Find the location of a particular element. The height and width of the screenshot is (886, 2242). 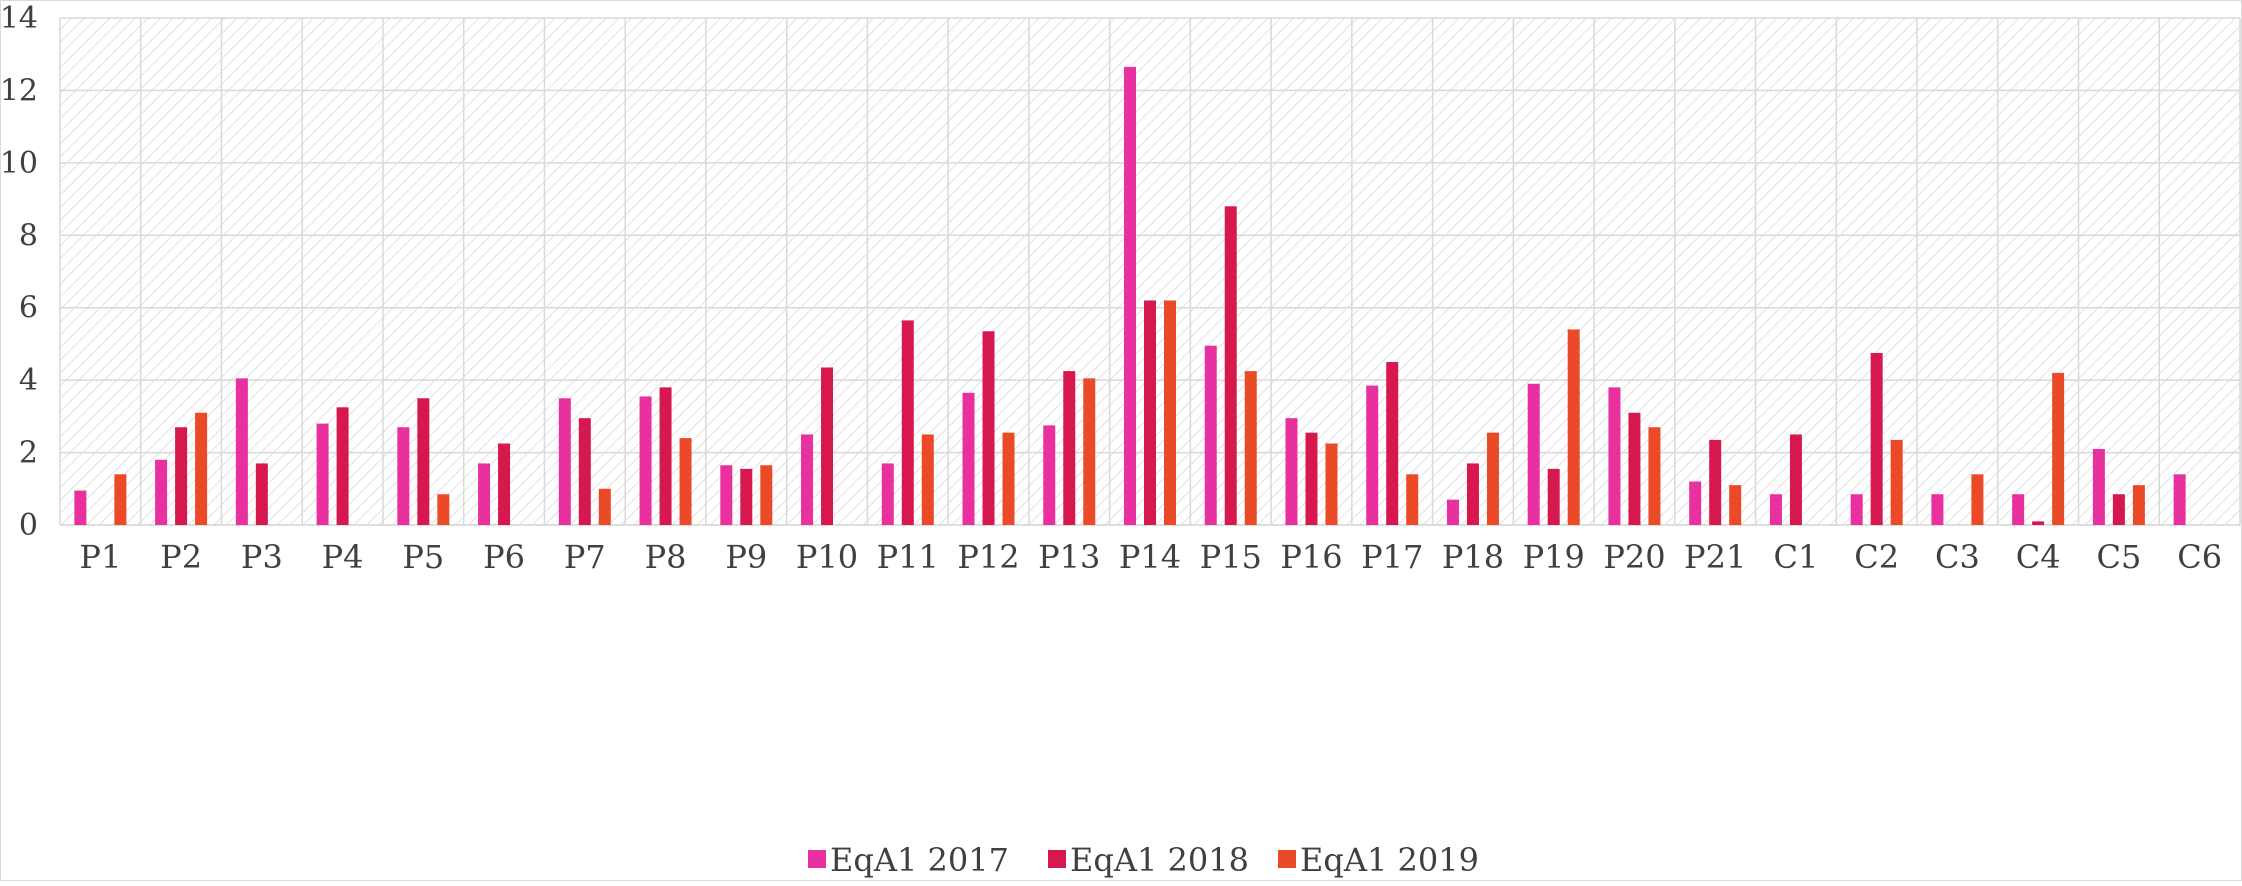

bar-C3-eqa1-2019 is located at coordinates (1977, 499).